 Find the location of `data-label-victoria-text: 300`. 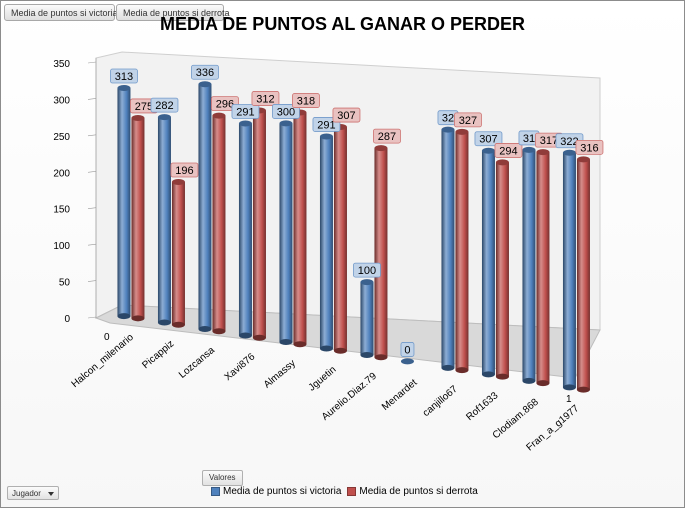

data-label-victoria-text: 300 is located at coordinates (286, 112).